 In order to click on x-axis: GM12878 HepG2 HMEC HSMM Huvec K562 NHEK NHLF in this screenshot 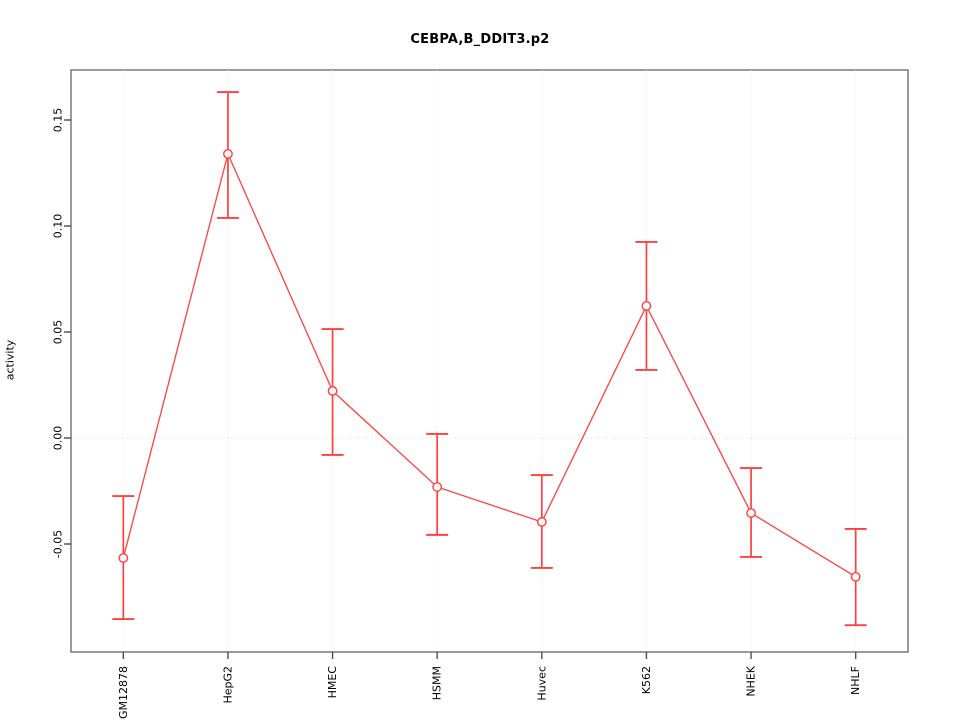, I will do `click(489, 685)`.